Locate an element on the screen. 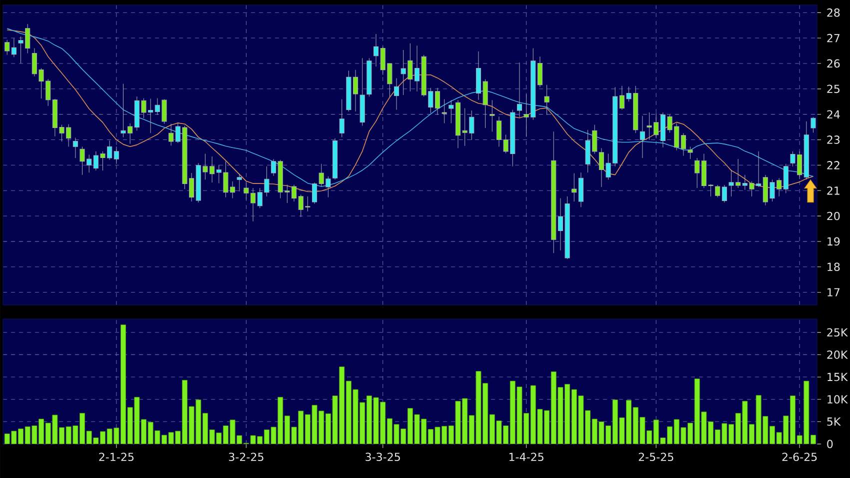 The image size is (850, 478). x-tick-label: 3-3-25 is located at coordinates (383, 457).